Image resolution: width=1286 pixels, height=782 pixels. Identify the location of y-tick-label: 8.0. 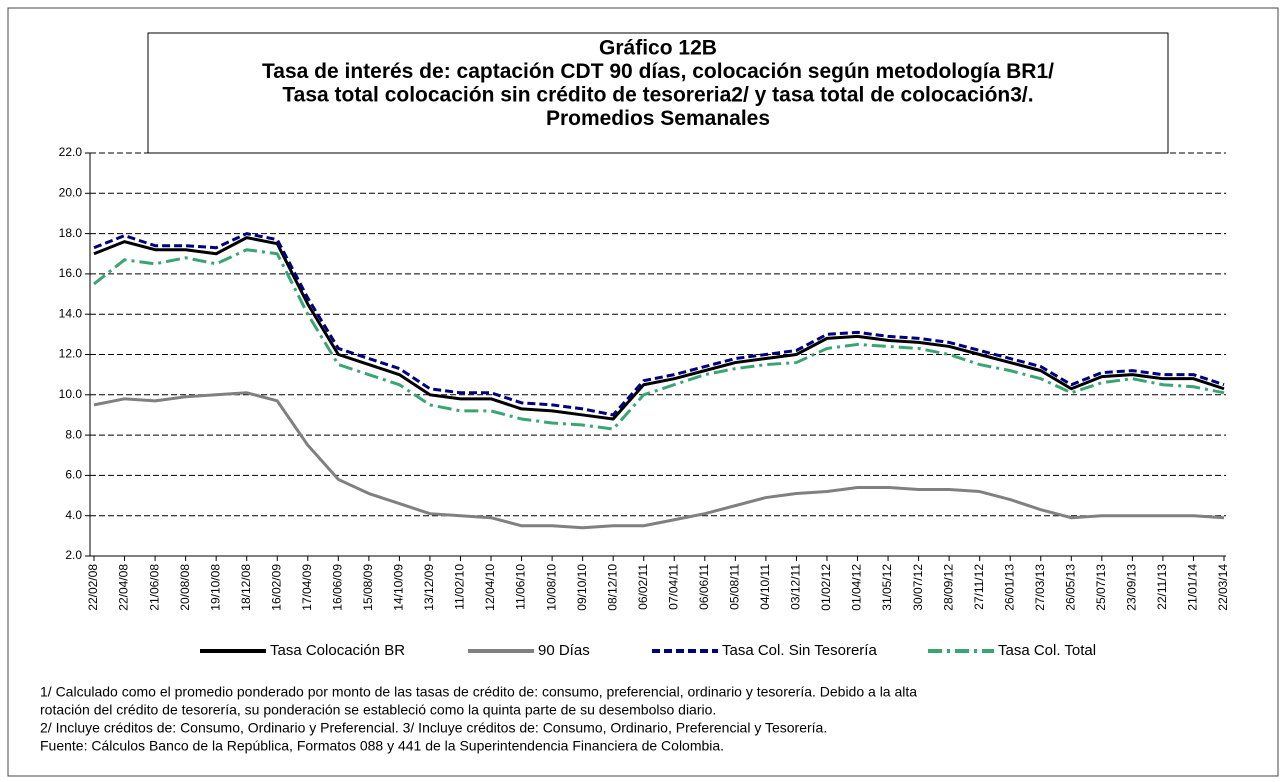
(73, 434).